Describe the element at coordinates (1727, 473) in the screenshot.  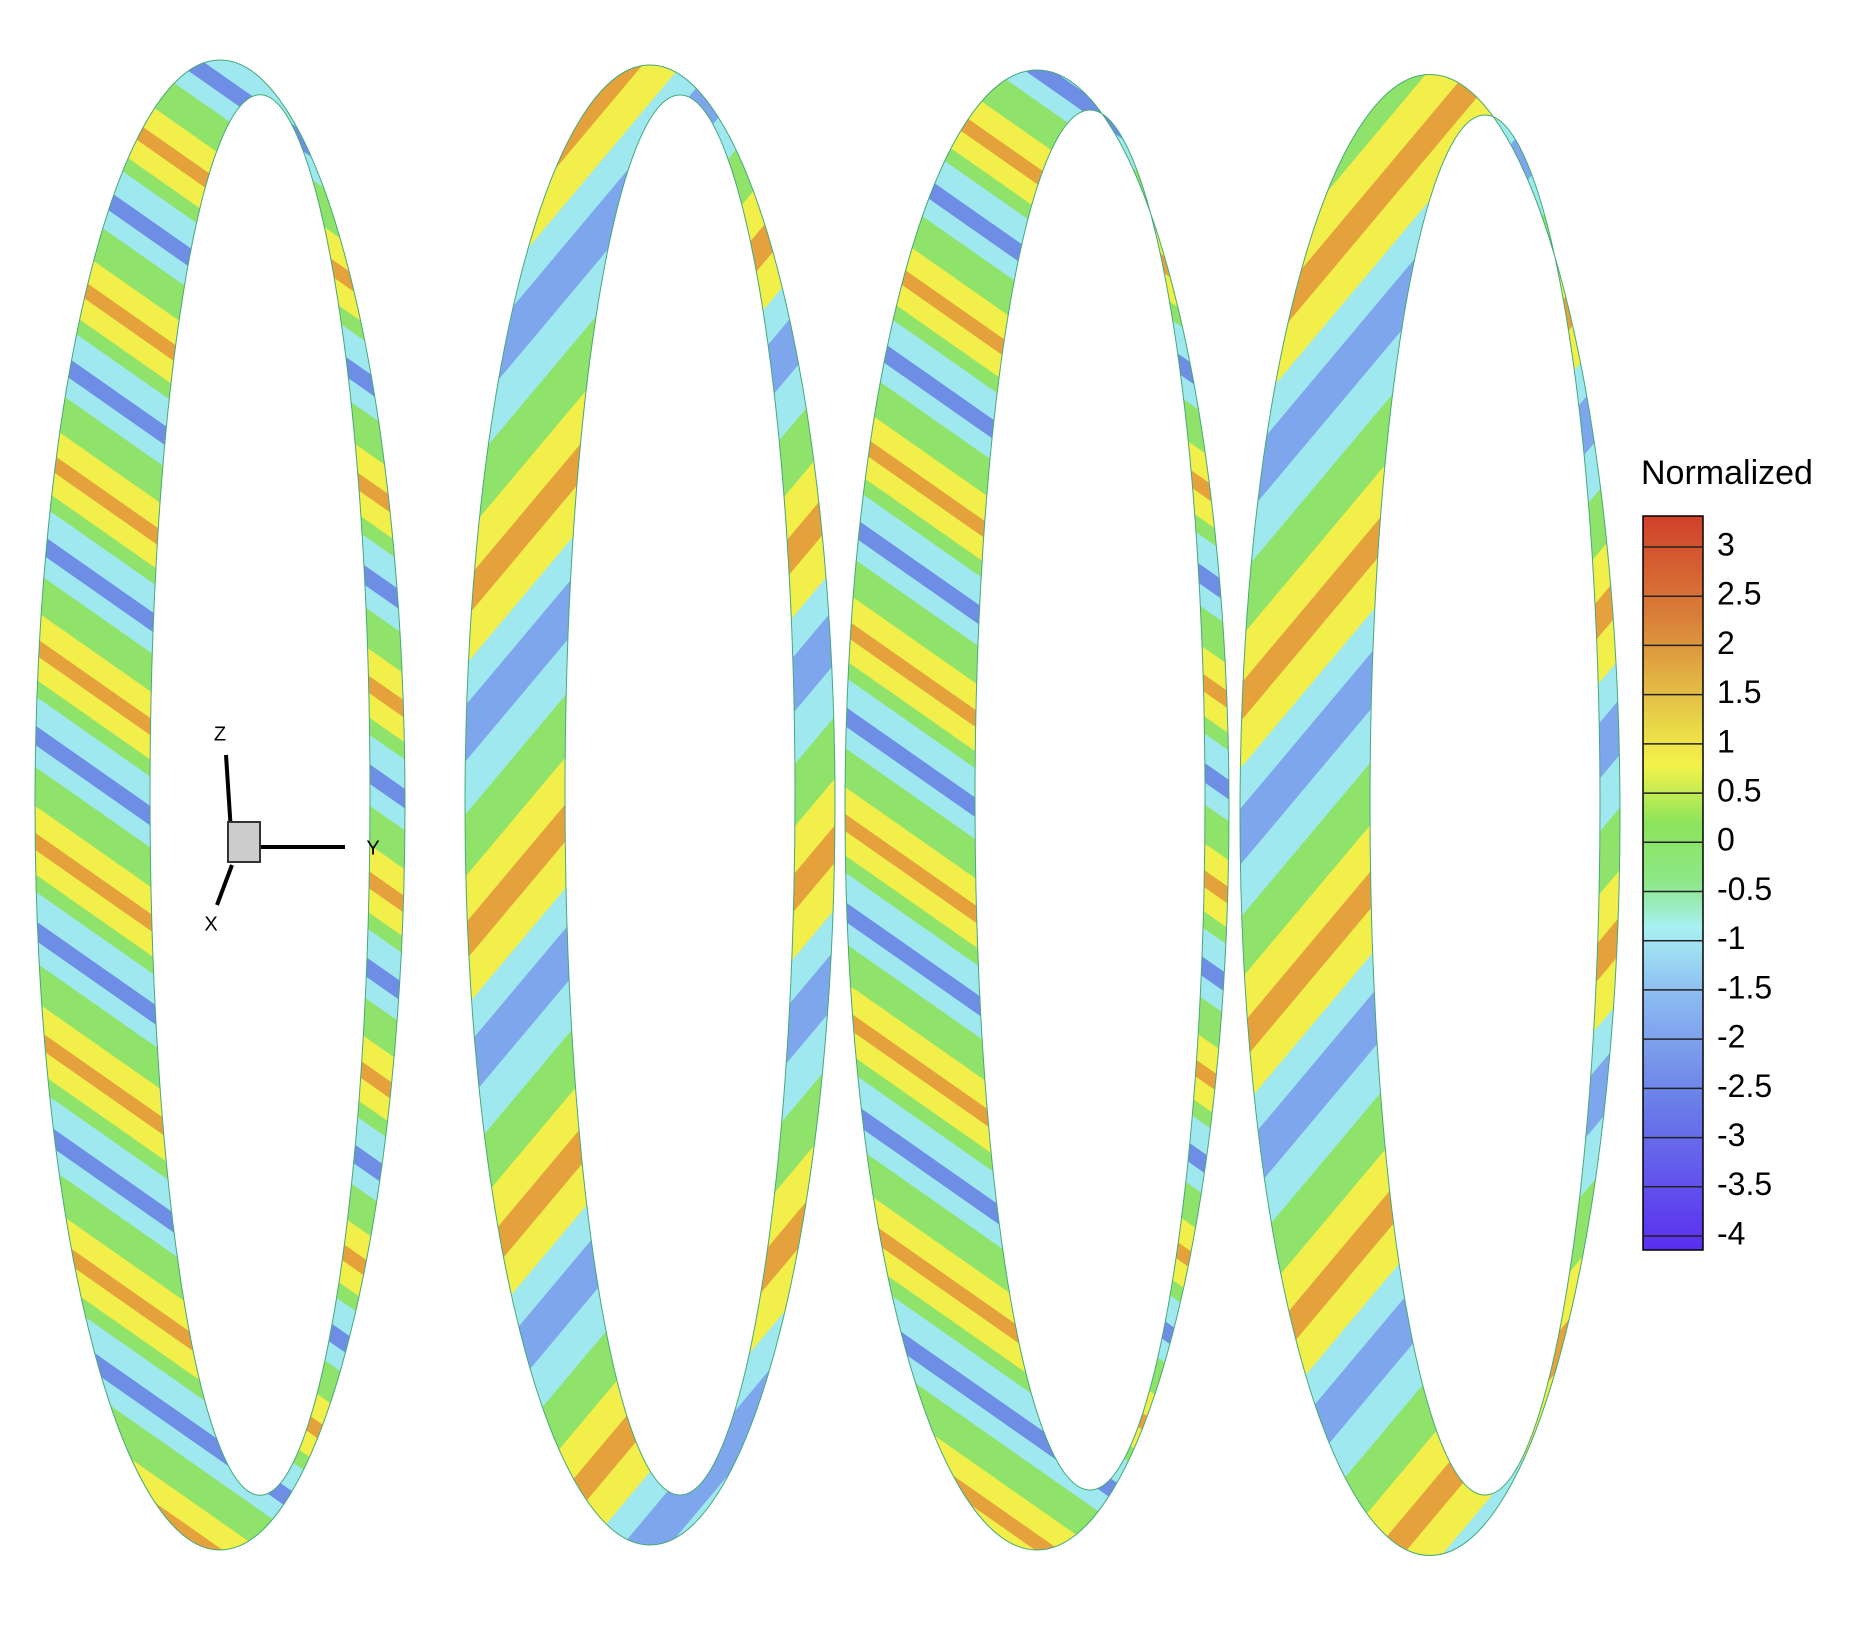
I see `colorbar-title: Normalized` at that location.